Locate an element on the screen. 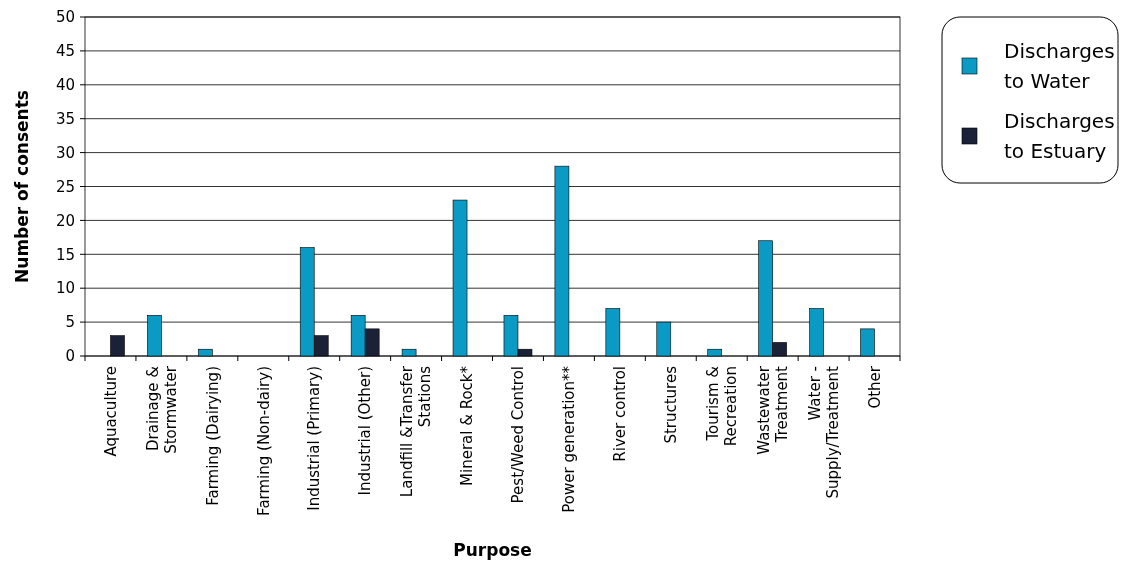  y-tick-label: 45 is located at coordinates (65, 51).